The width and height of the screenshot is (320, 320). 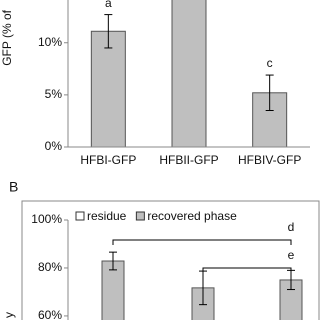 I want to click on legend-label: residue, so click(x=107, y=216).